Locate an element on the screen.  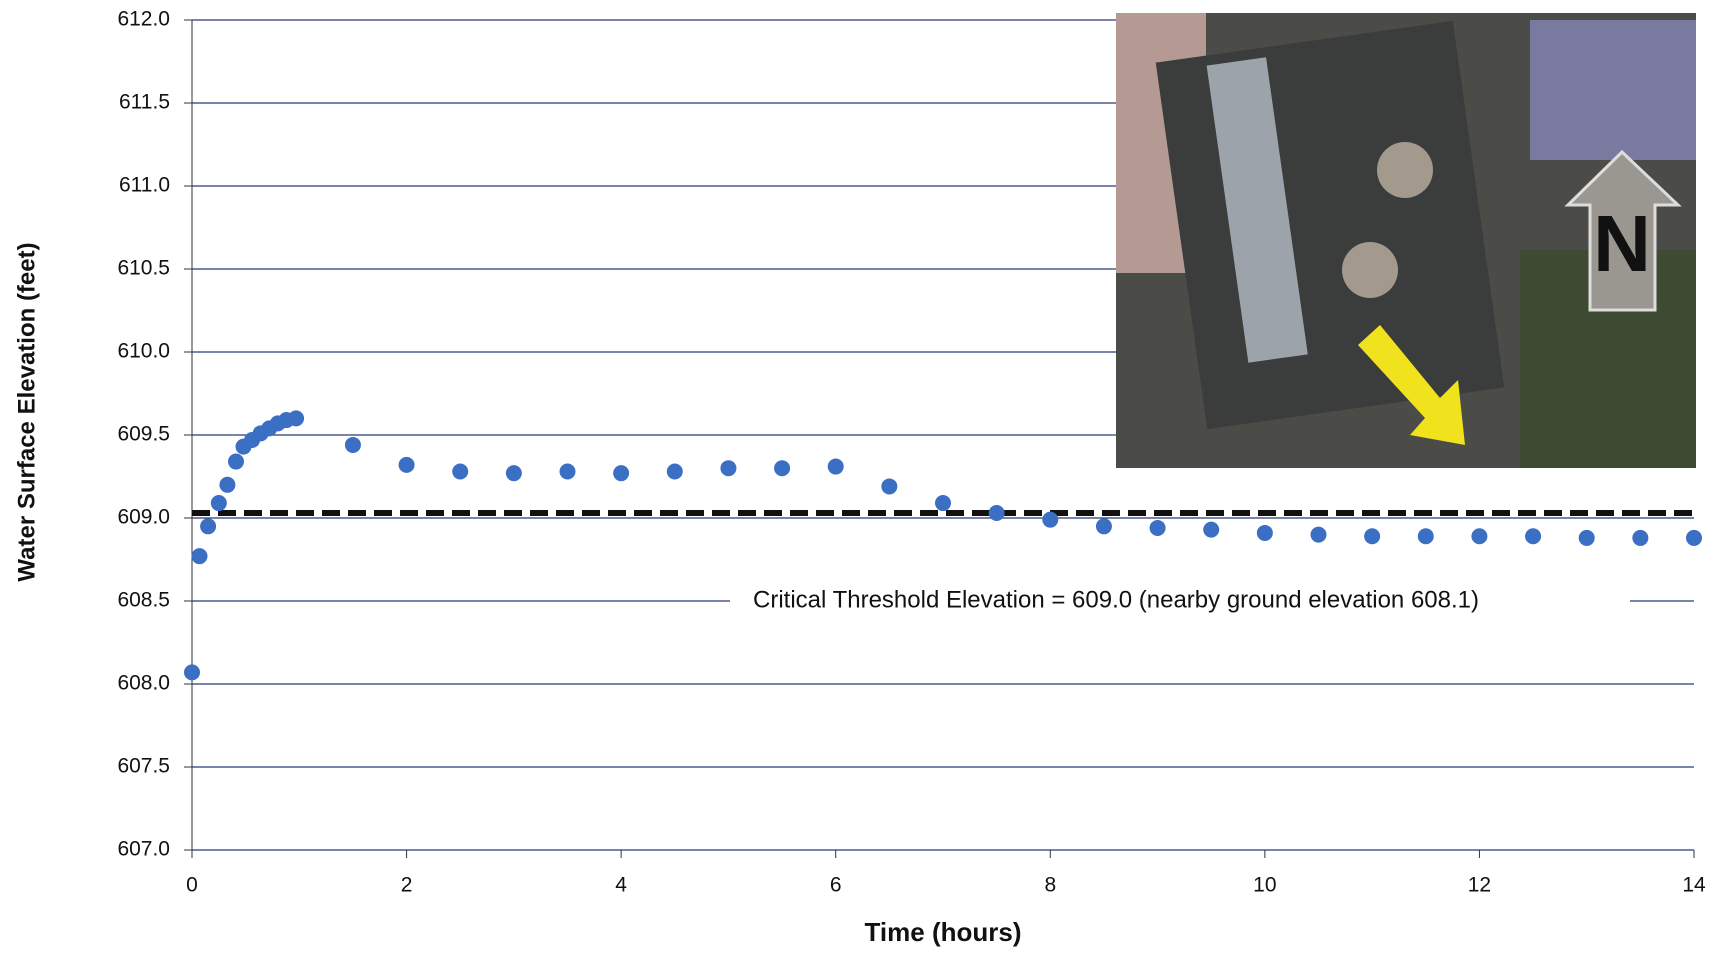
y-tick-label: 610.0 is located at coordinates (143, 351).